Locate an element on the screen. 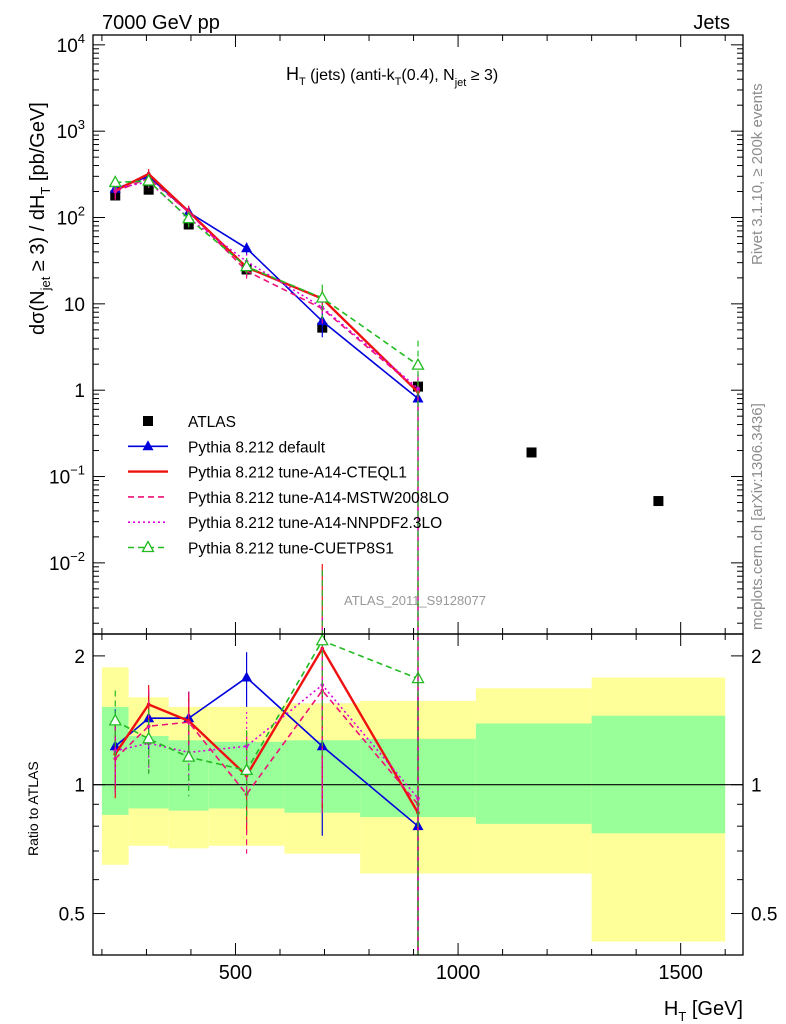  rivet-label: Rivet 3.1.10, ≥ 200k events is located at coordinates (757, 174).